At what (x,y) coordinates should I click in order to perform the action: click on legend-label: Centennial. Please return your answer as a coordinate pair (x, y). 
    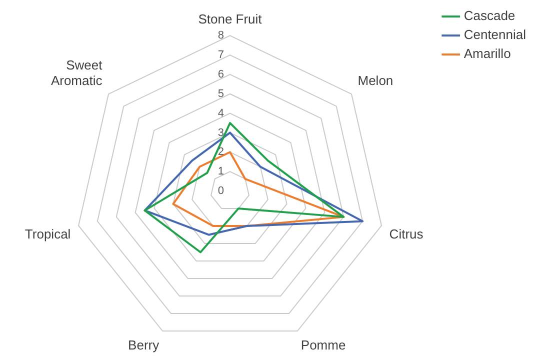
    Looking at the image, I should click on (495, 34).